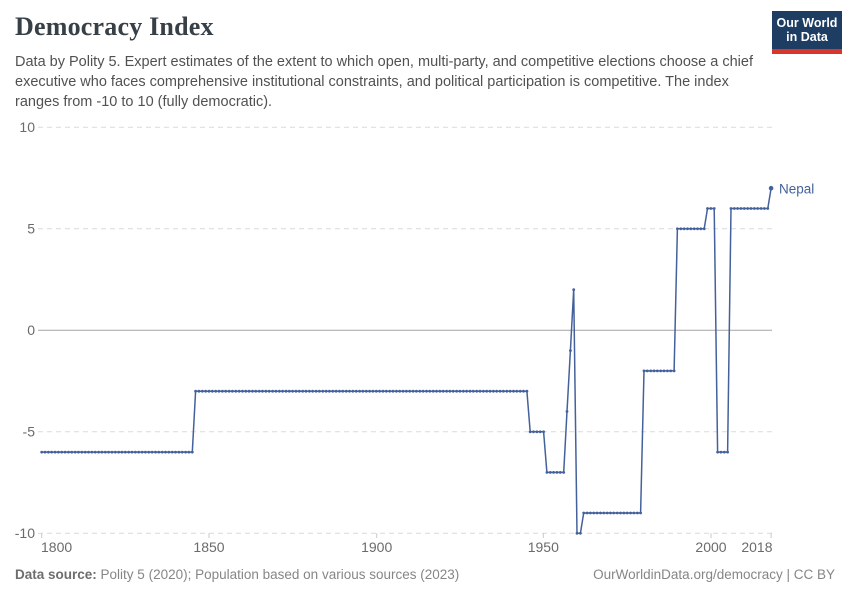 This screenshot has width=850, height=600. What do you see at coordinates (406, 535) in the screenshot?
I see `x-axis-ticks` at bounding box center [406, 535].